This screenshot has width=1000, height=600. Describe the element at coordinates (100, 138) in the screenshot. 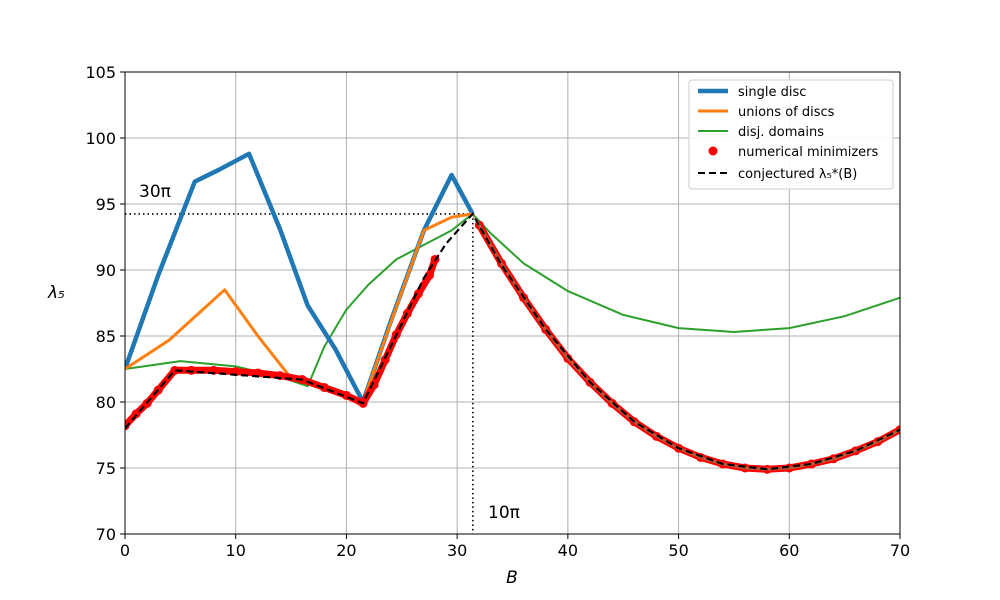

I see `y-tick-label: 100` at that location.